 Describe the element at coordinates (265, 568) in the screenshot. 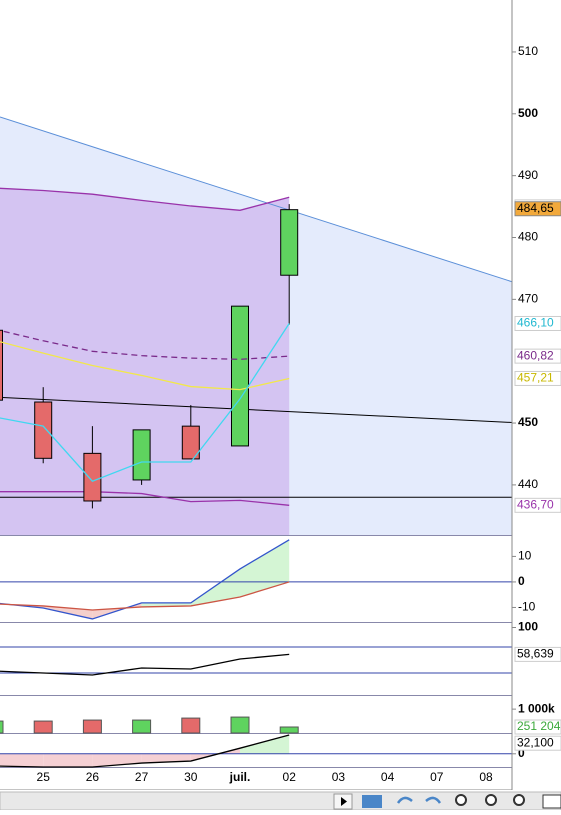

I see `histogram-fill` at that location.